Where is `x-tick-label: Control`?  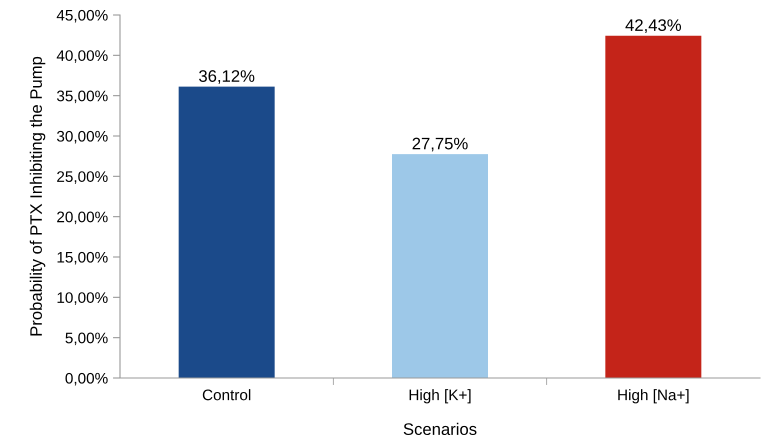
x-tick-label: Control is located at coordinates (226, 394).